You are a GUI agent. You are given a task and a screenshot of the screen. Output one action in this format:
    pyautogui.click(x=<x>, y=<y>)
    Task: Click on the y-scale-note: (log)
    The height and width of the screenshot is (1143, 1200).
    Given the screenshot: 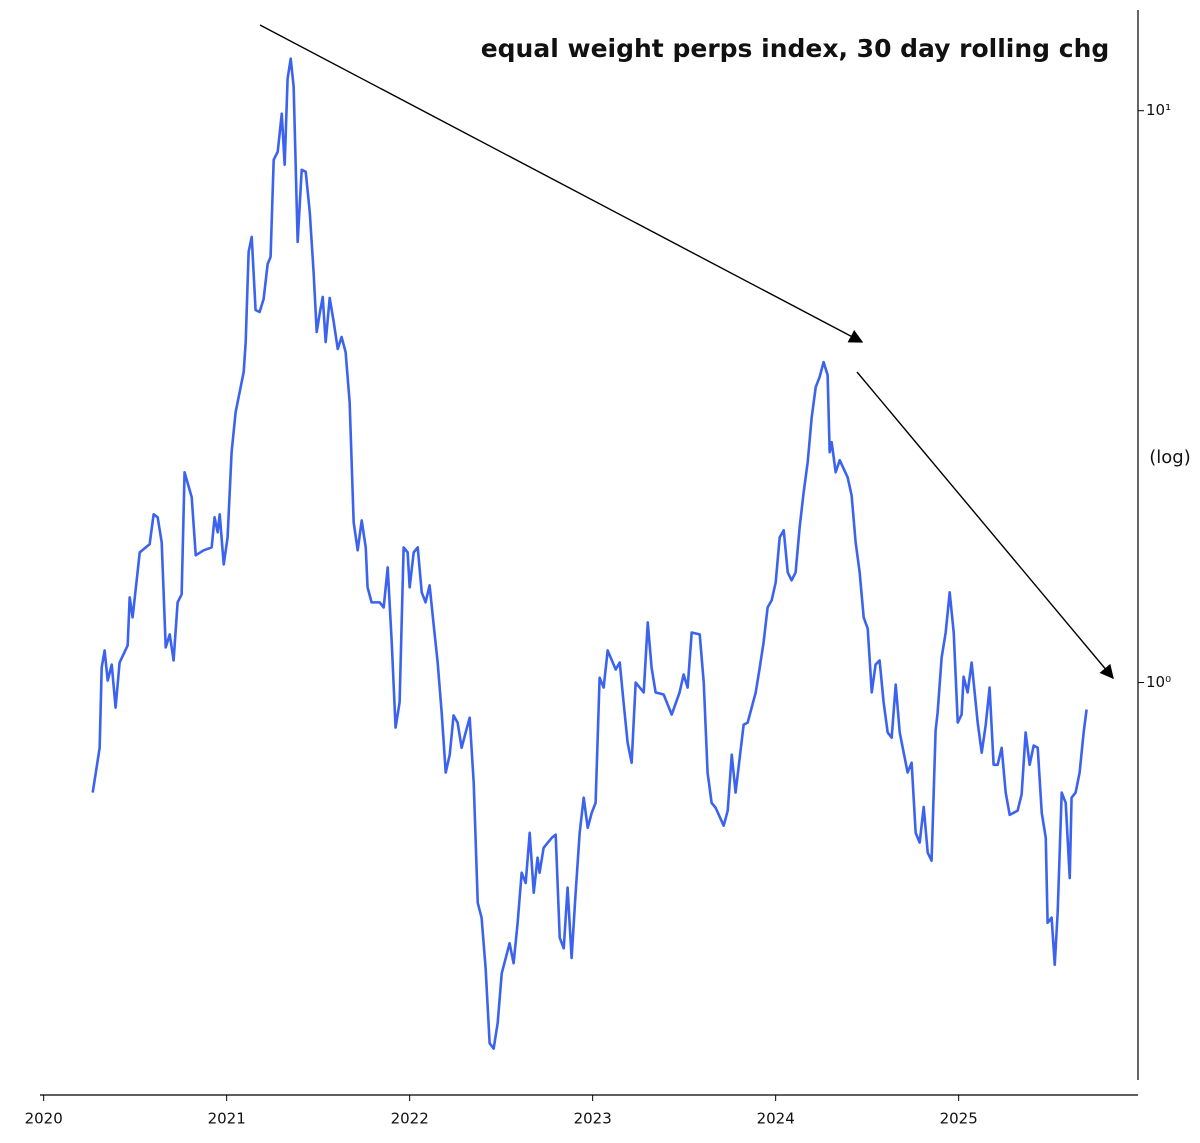 What is the action you would take?
    pyautogui.click(x=1169, y=457)
    